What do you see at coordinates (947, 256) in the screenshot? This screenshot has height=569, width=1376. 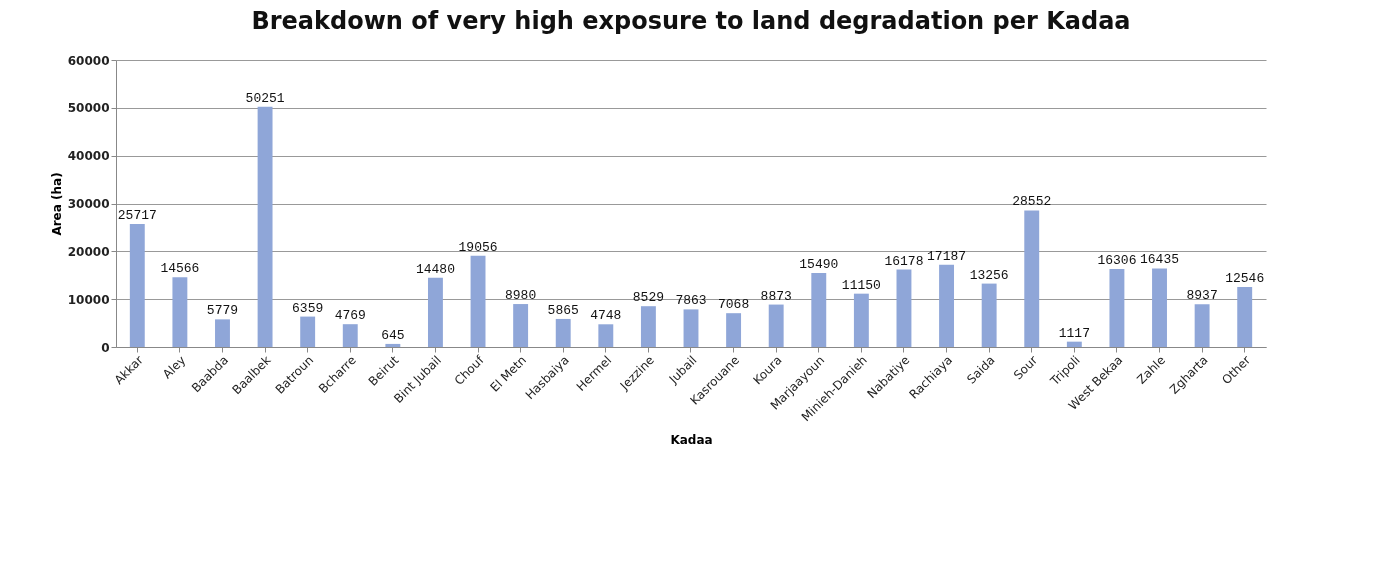 I see `data-label: 17187` at bounding box center [947, 256].